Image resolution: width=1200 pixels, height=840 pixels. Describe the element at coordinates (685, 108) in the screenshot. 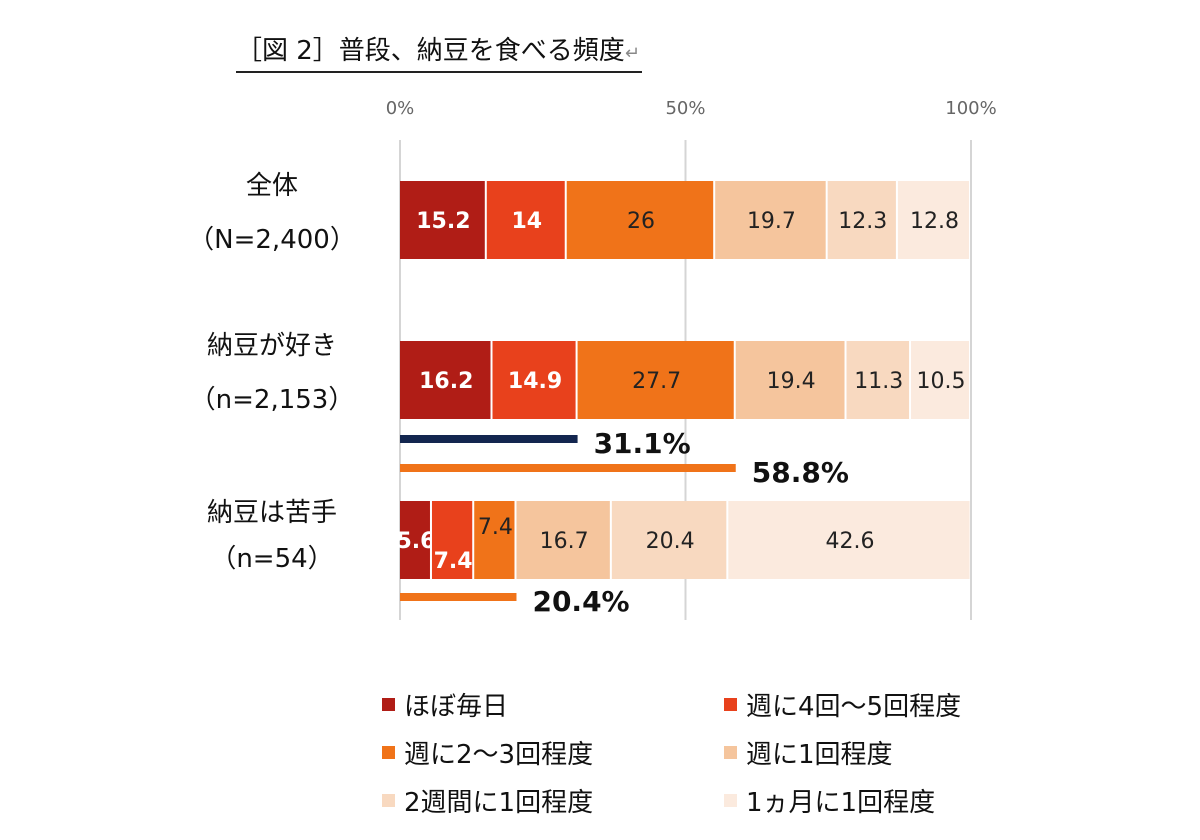

I see `x-tick-label: 50%` at that location.